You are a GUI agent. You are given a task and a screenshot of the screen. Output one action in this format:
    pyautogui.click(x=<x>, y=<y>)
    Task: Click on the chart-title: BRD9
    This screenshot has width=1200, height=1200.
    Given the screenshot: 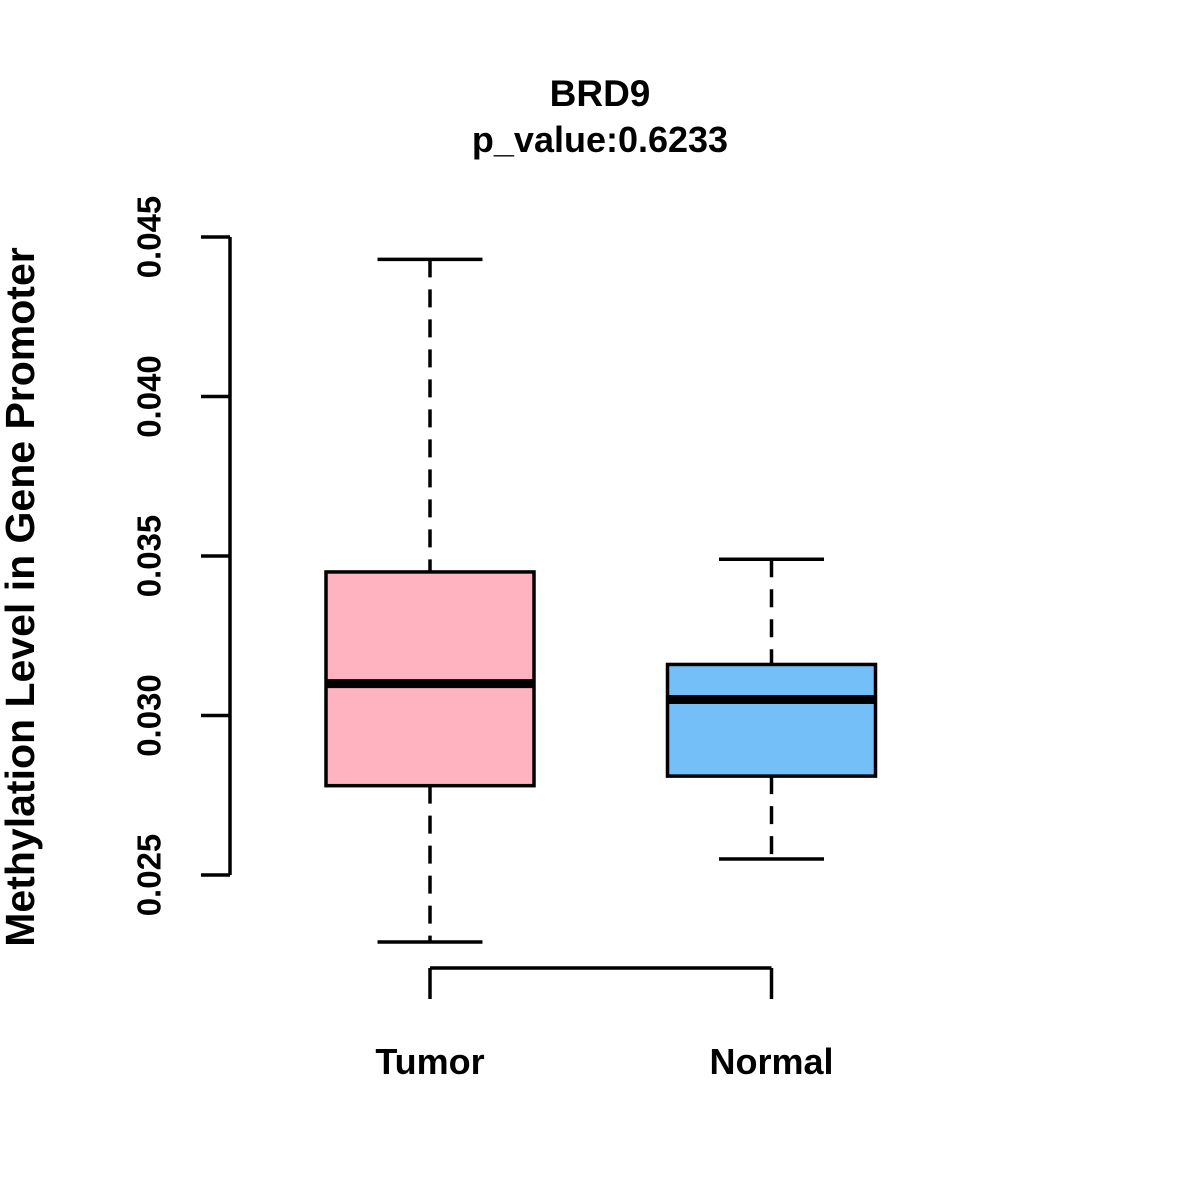 What is the action you would take?
    pyautogui.click(x=600, y=93)
    